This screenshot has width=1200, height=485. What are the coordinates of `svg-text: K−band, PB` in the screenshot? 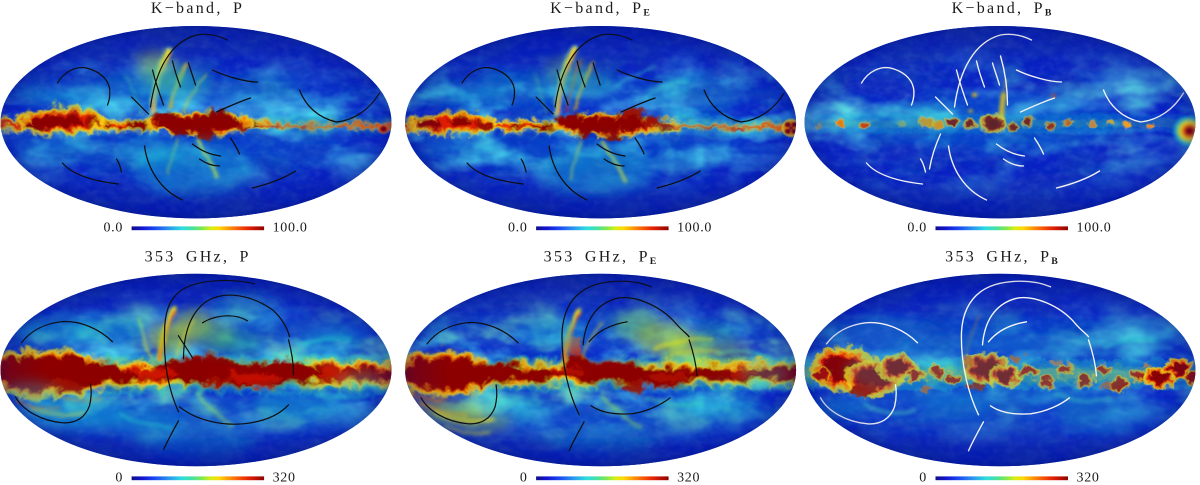 It's located at (1002, 9).